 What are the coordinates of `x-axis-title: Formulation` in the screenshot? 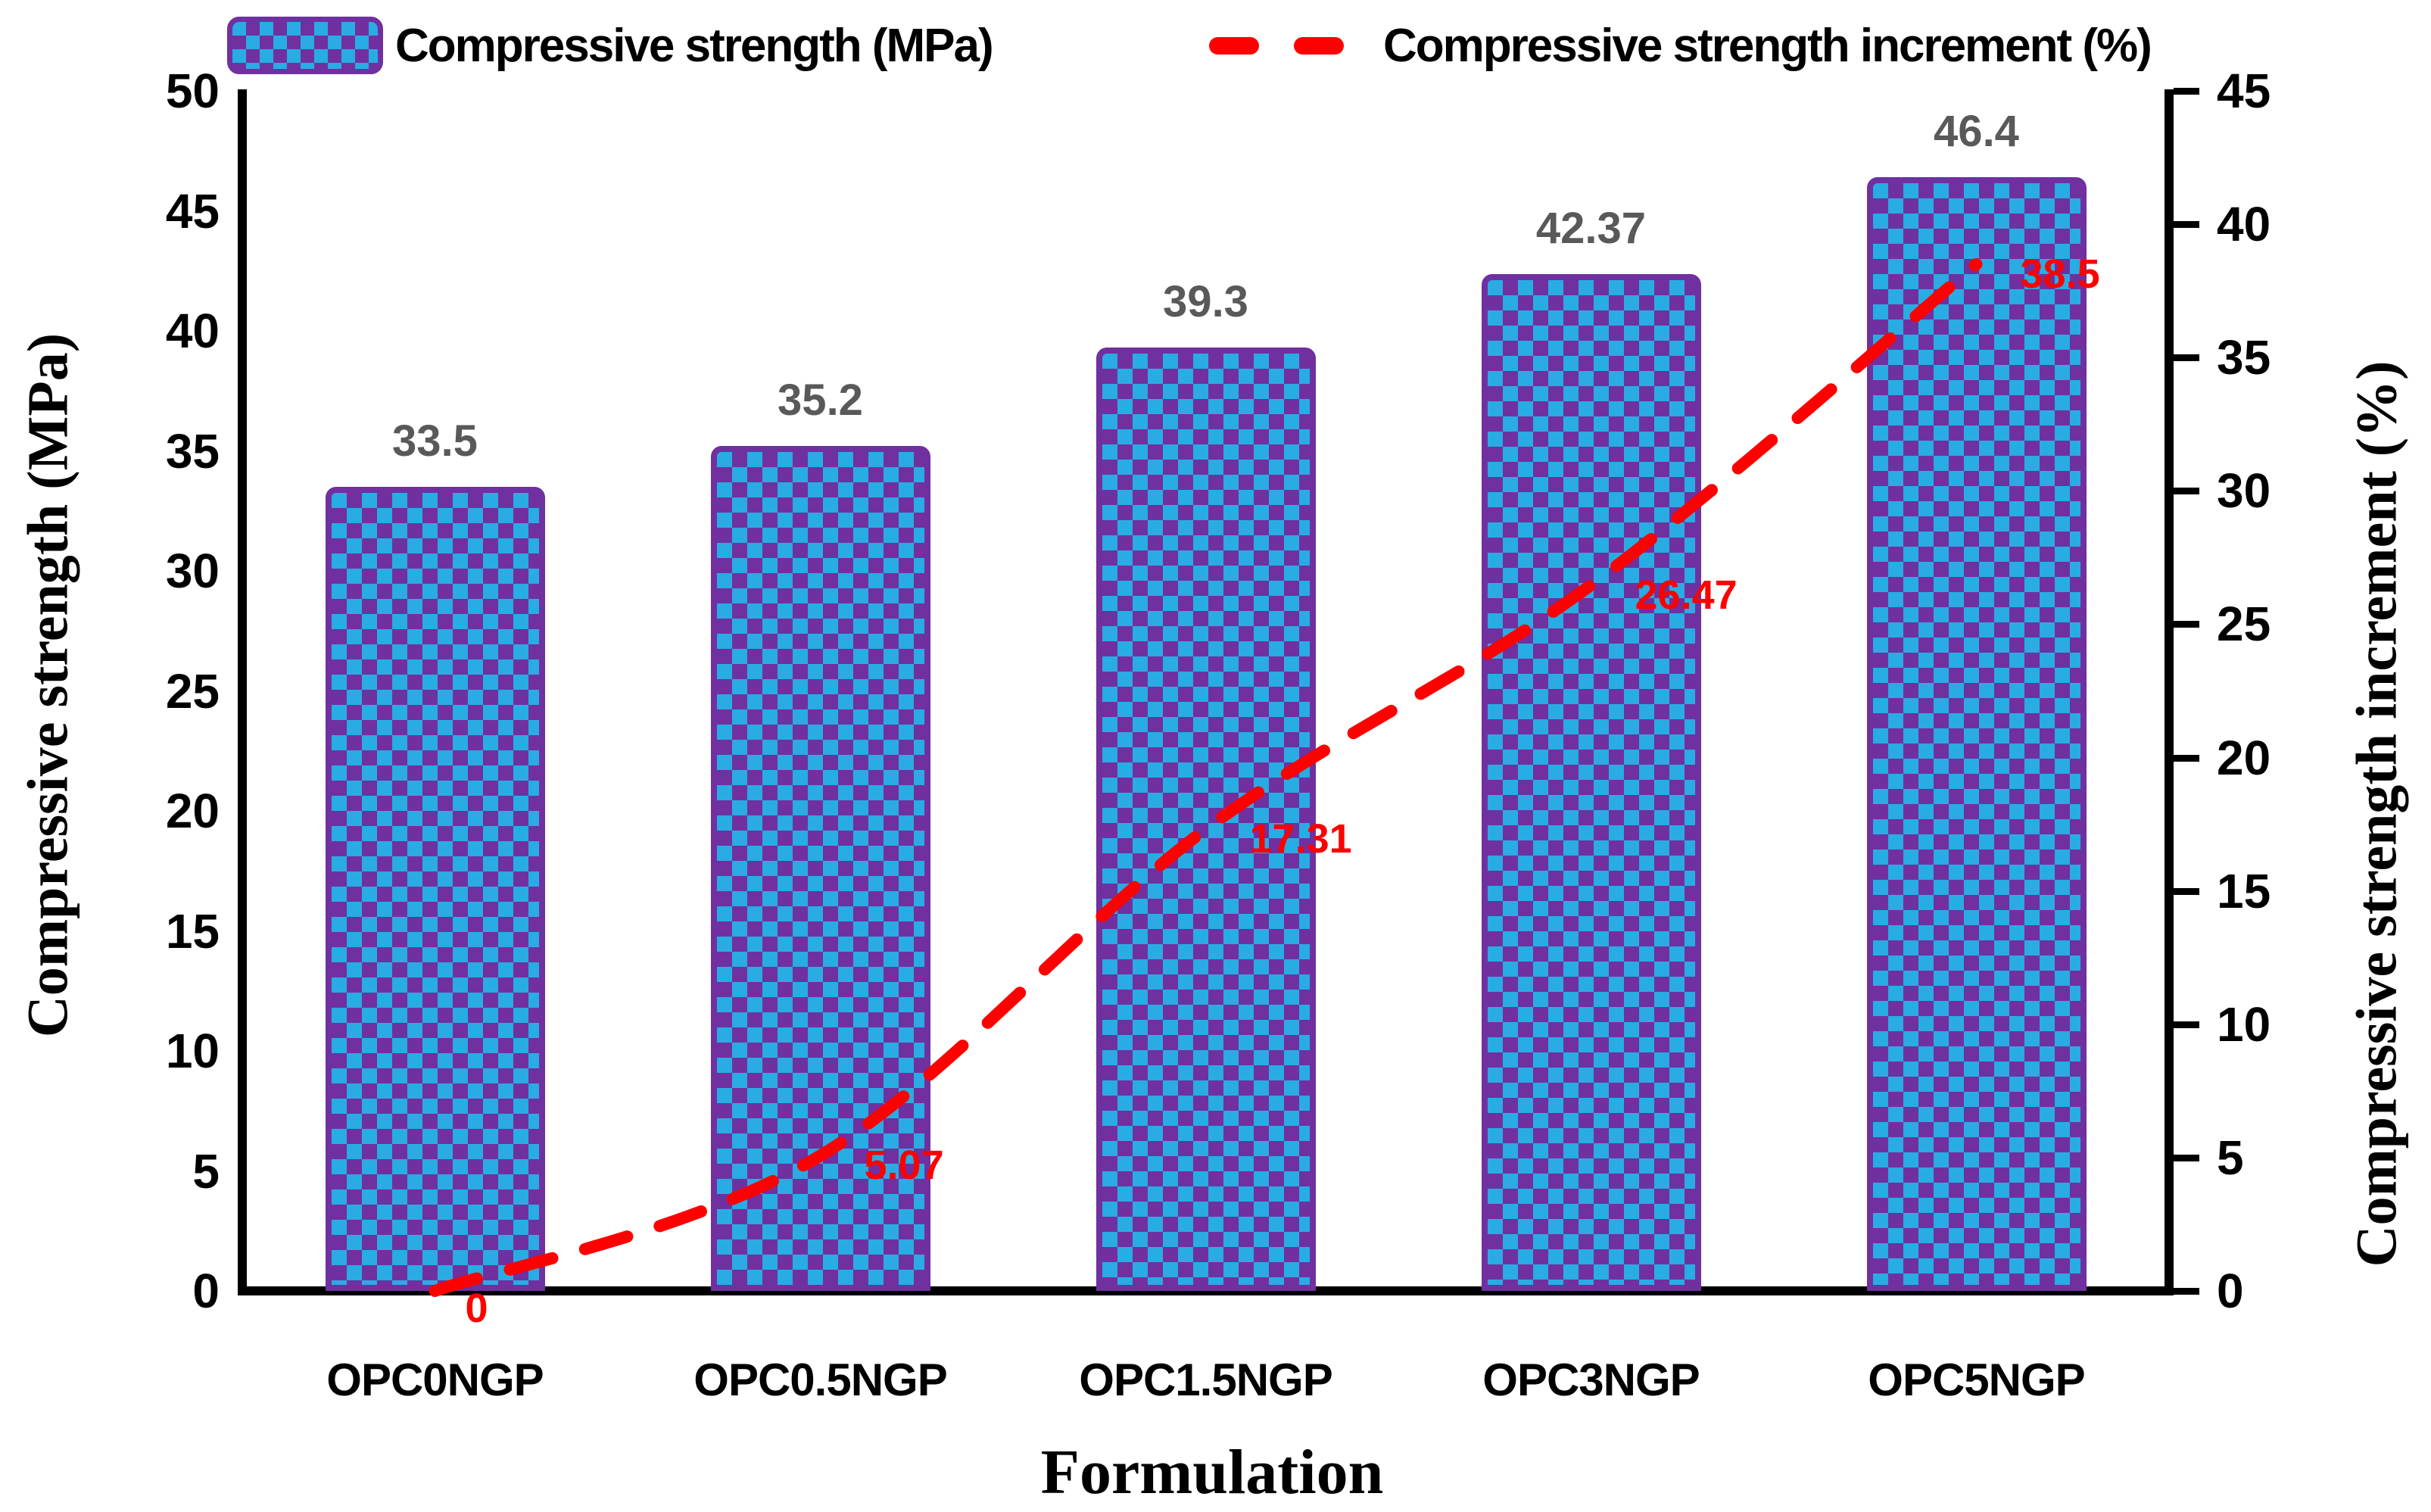 It's located at (1212, 1472).